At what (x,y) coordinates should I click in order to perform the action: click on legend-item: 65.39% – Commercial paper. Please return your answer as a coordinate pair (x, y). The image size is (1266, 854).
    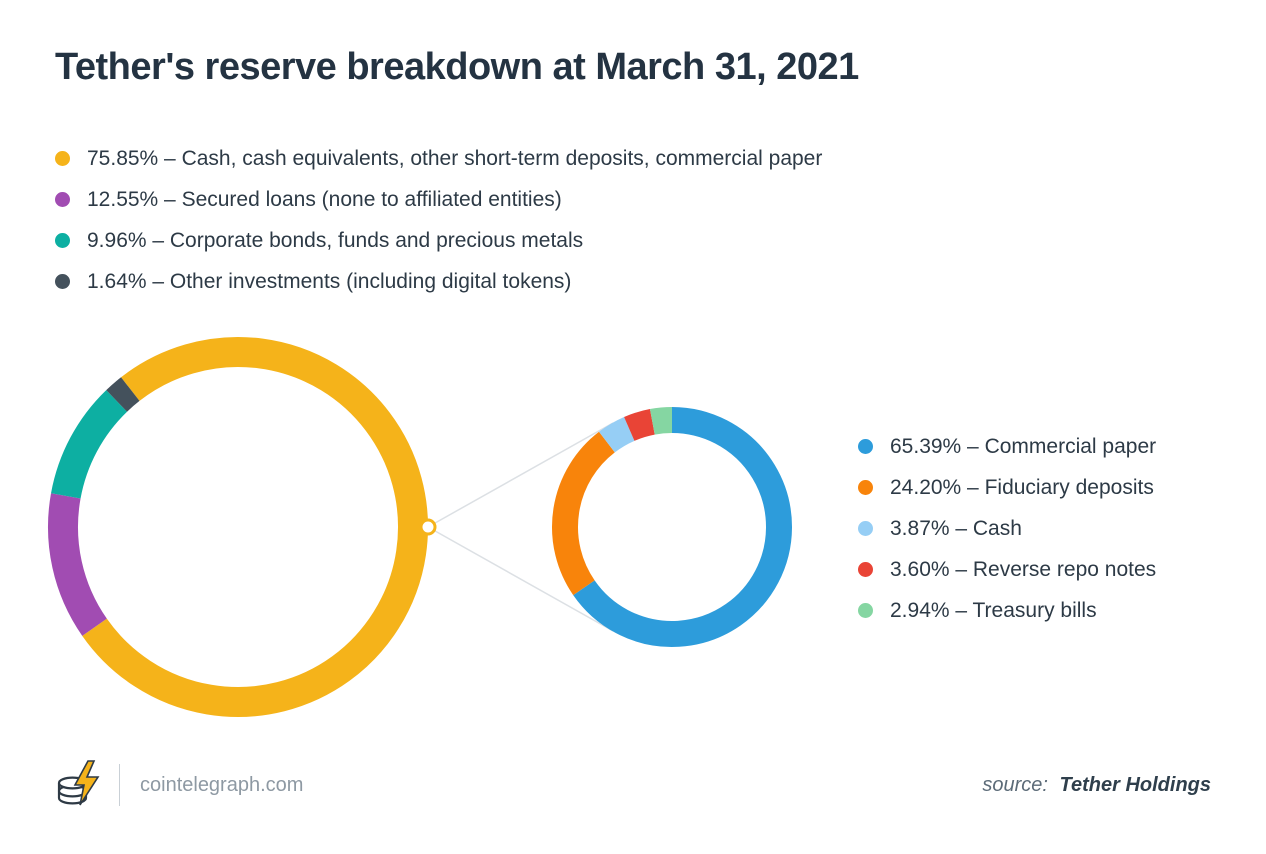
    Looking at the image, I should click on (1007, 446).